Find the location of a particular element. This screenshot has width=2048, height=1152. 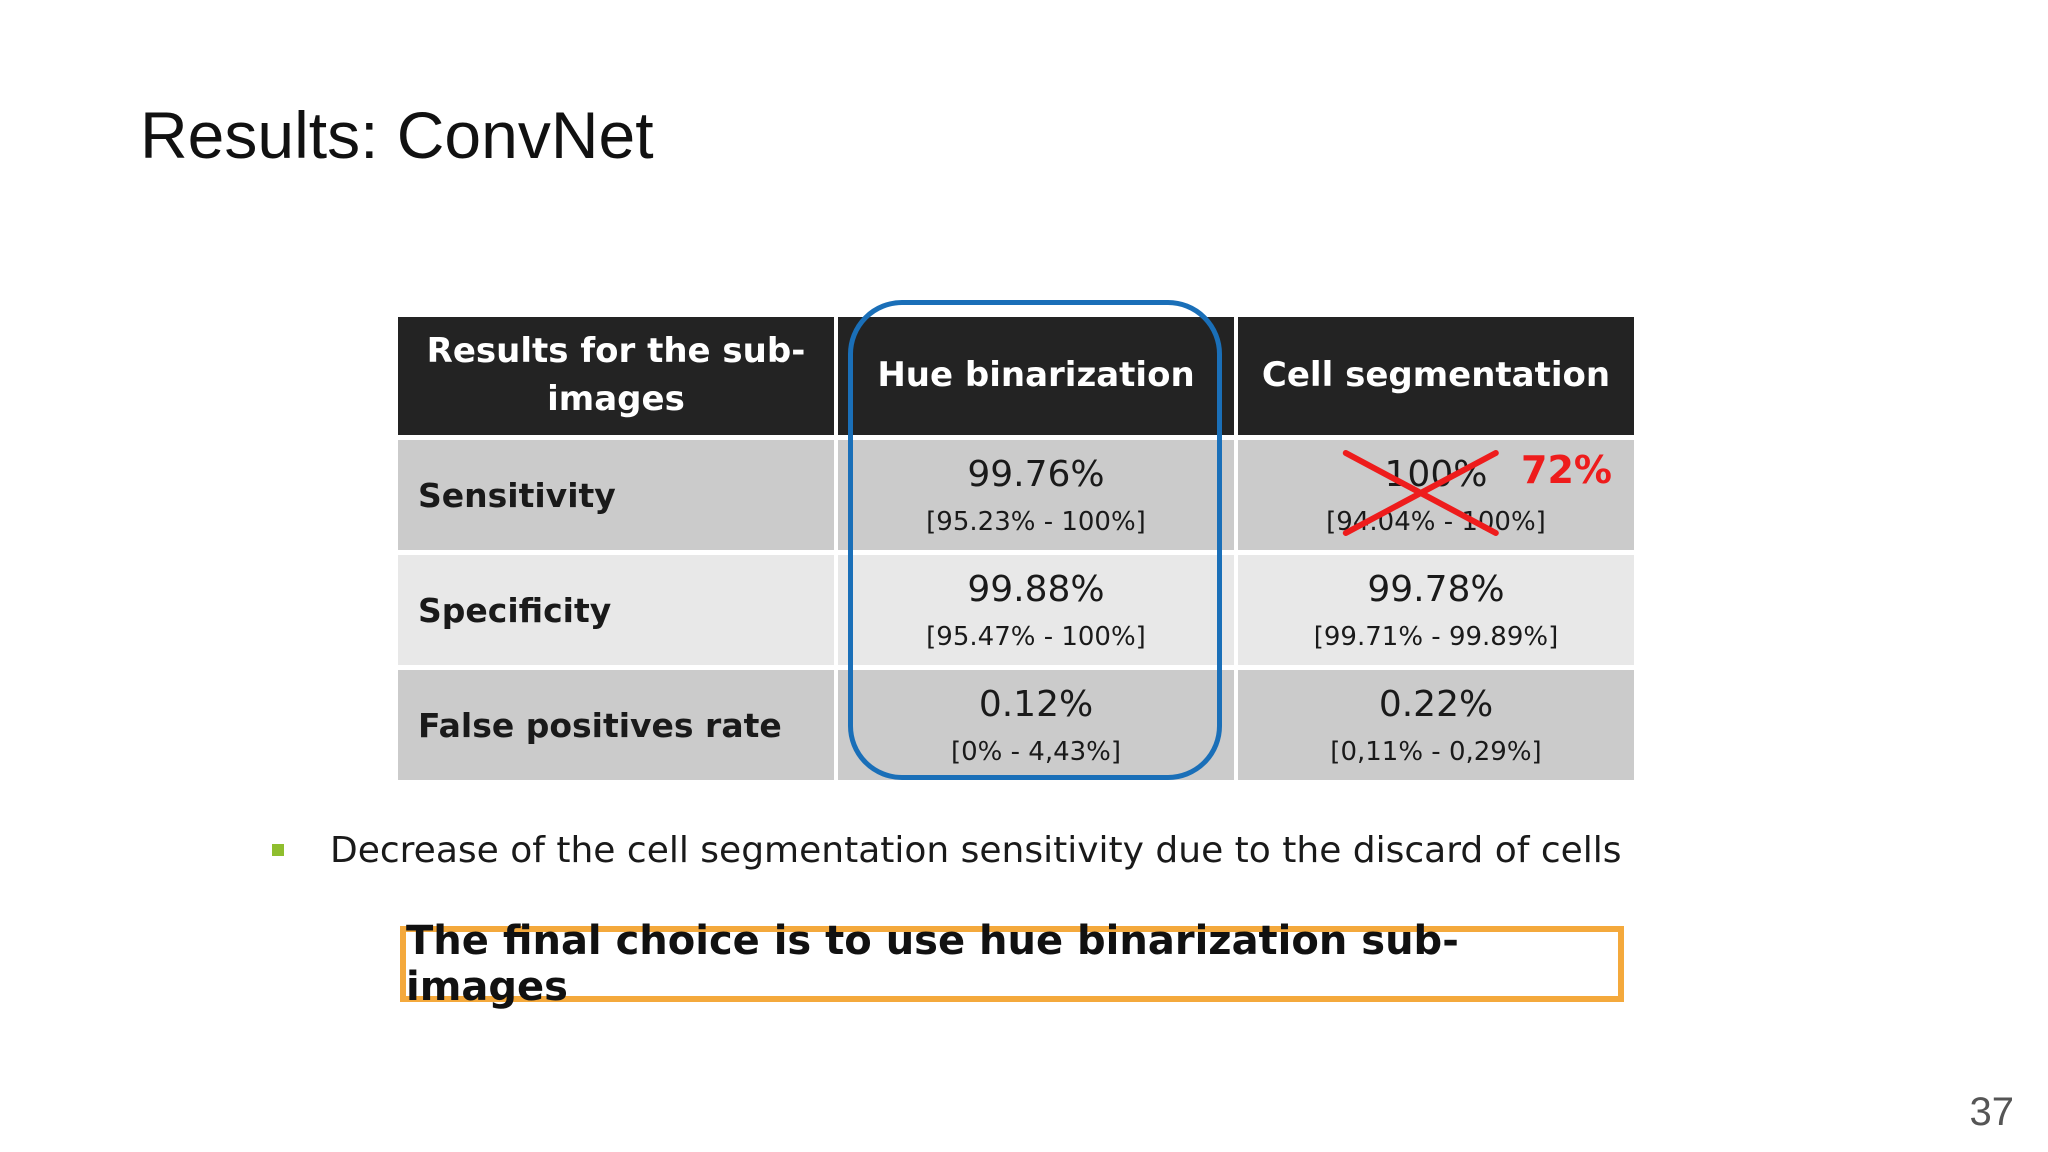

value: 99.88% is located at coordinates (1036, 590).